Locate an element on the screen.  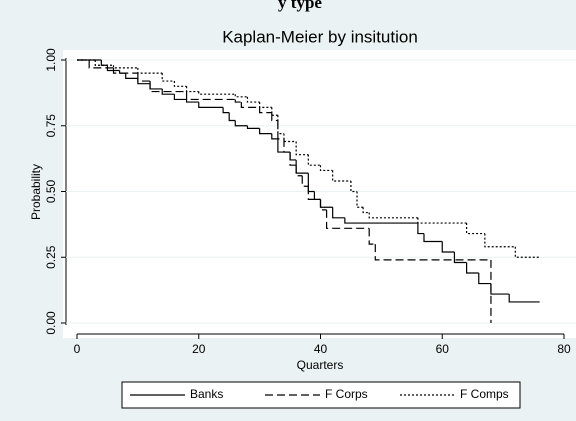
x-axis-label: Quarters is located at coordinates (320, 365).